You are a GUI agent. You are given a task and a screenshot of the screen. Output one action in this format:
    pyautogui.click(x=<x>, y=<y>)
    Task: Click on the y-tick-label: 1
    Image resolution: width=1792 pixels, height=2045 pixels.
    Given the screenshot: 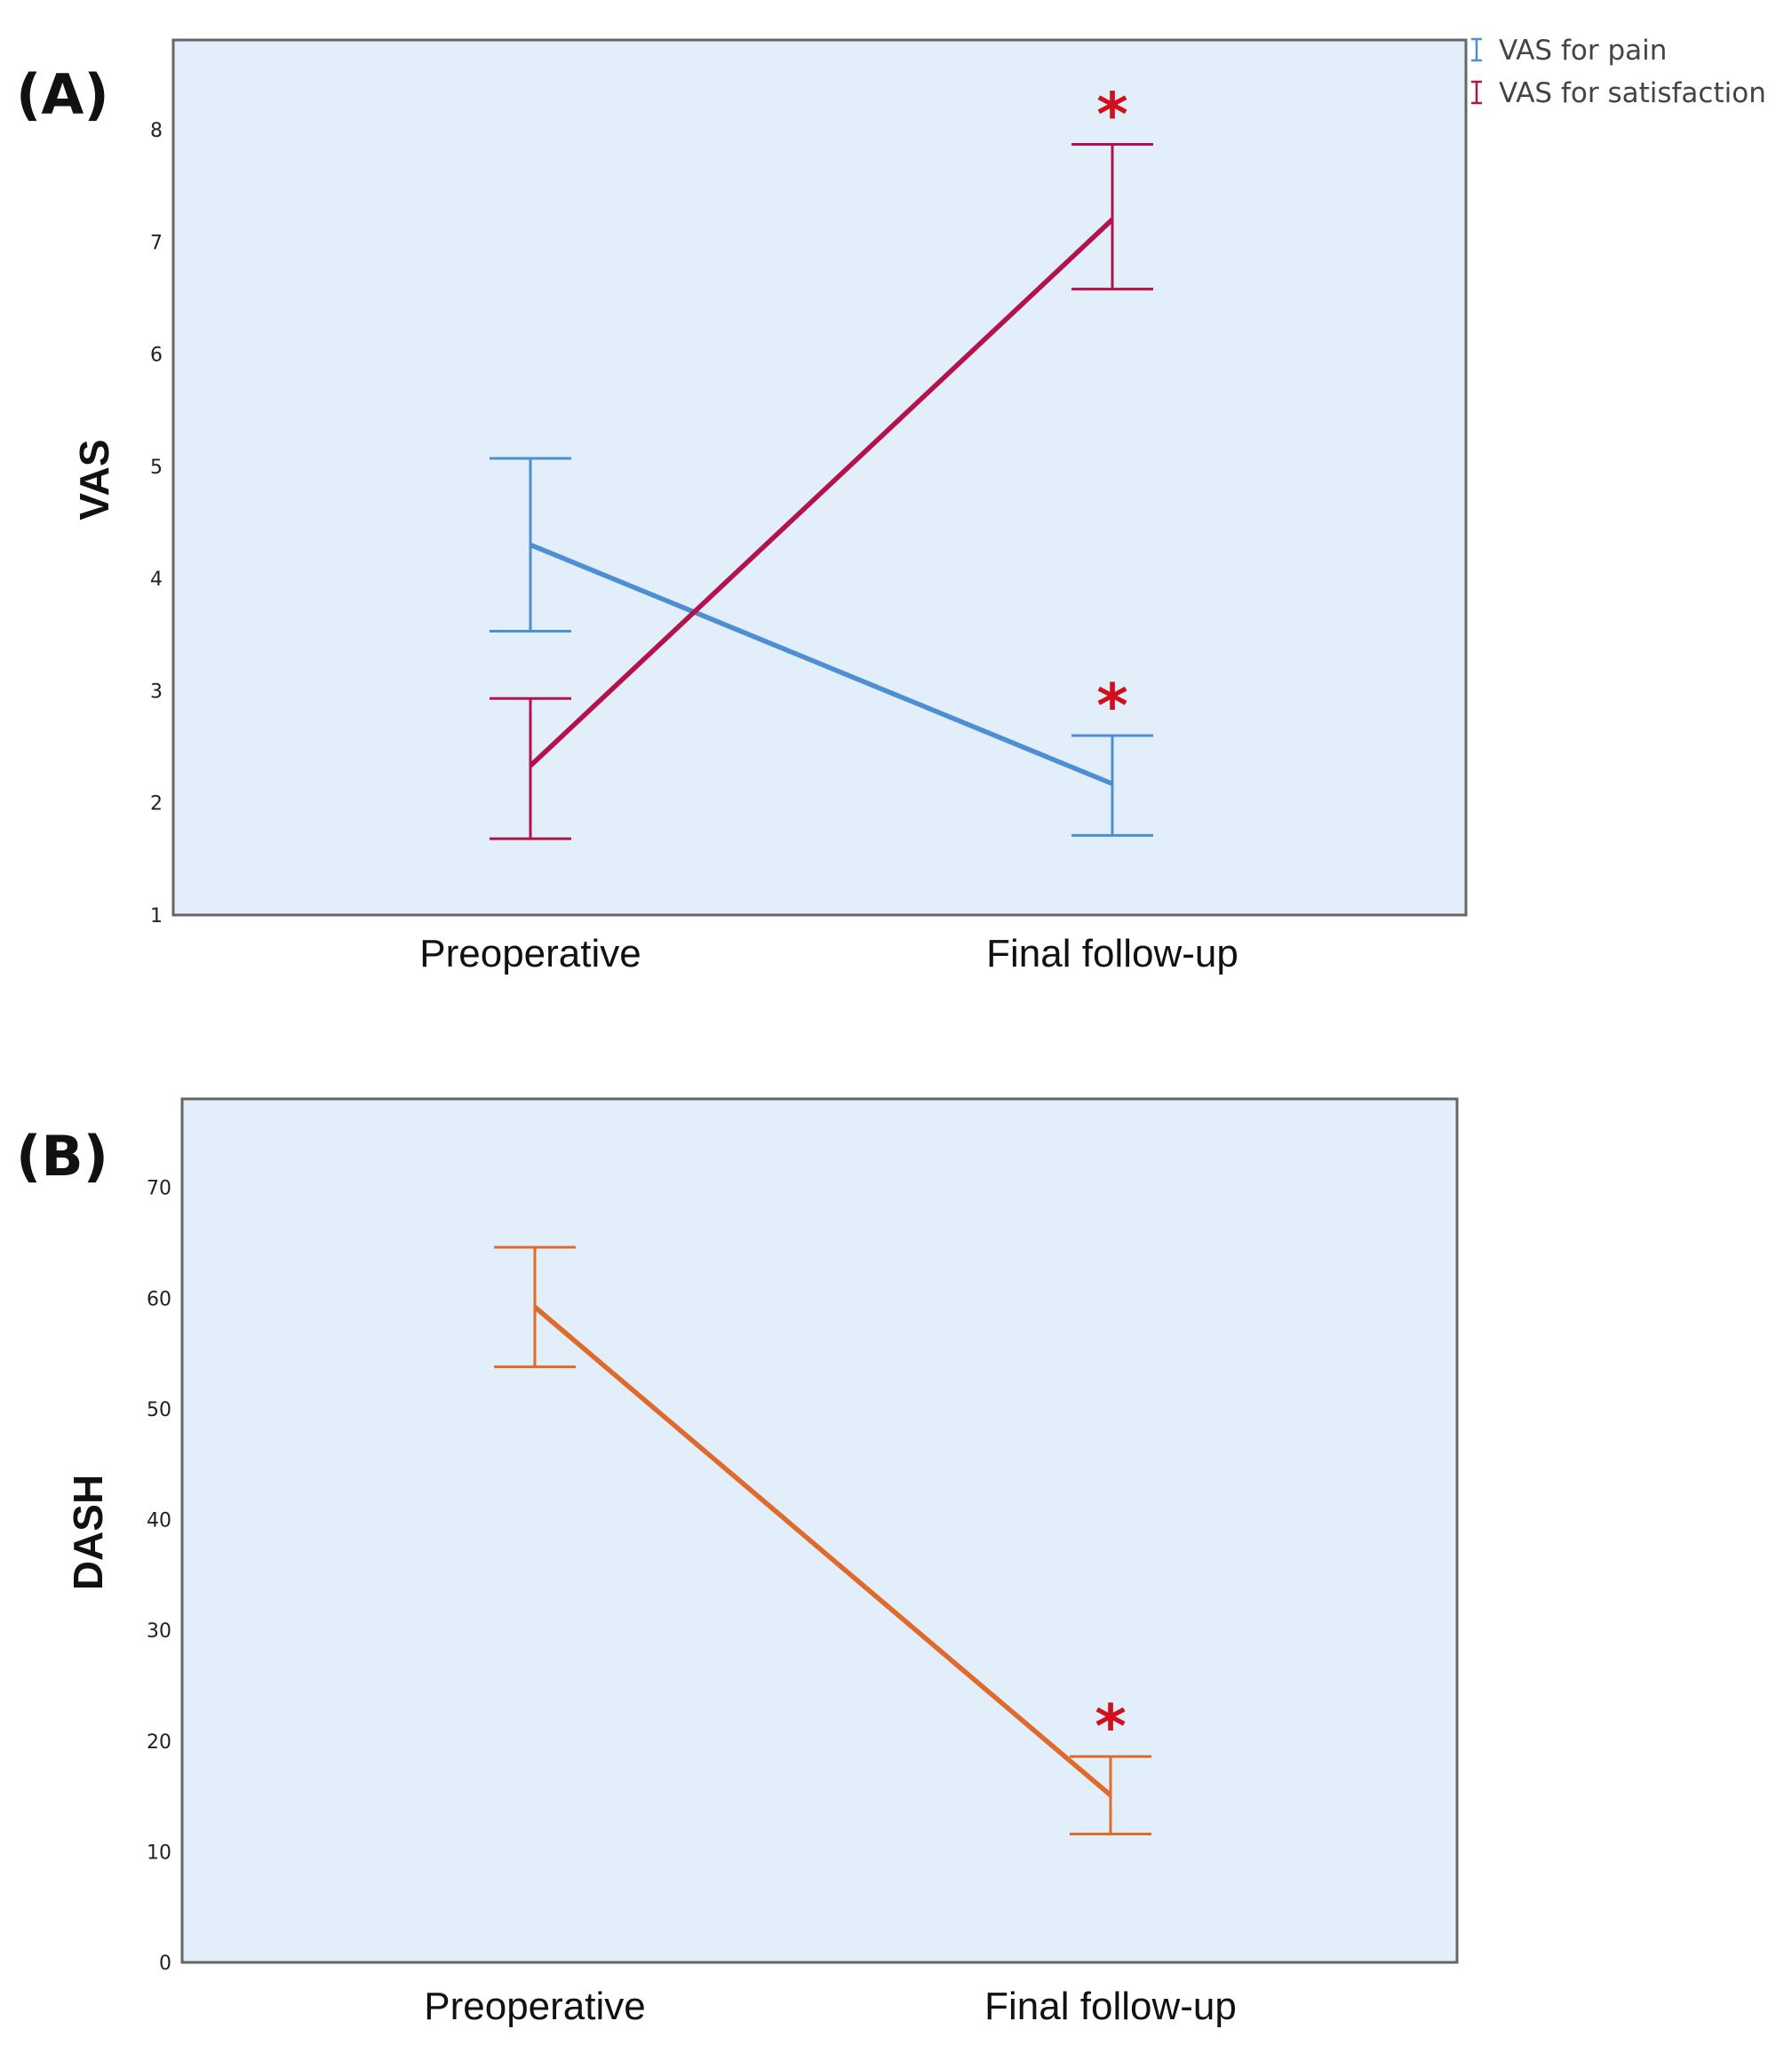 What is the action you would take?
    pyautogui.click(x=156, y=916)
    